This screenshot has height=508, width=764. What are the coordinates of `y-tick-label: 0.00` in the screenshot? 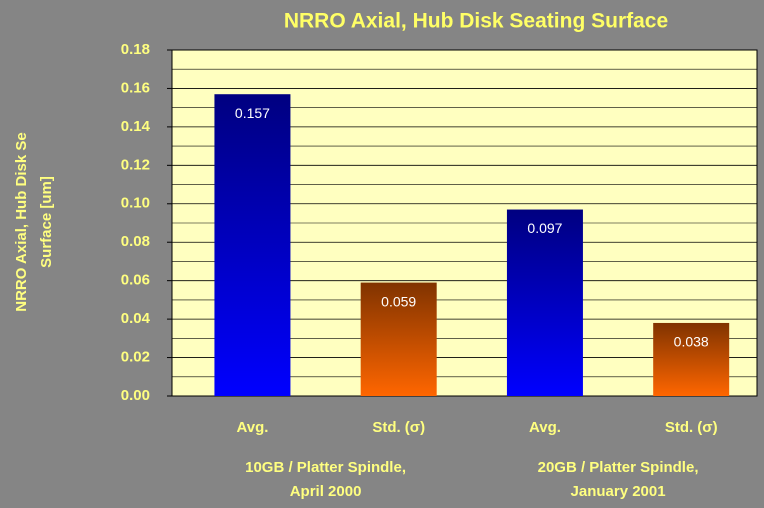 It's located at (135, 395).